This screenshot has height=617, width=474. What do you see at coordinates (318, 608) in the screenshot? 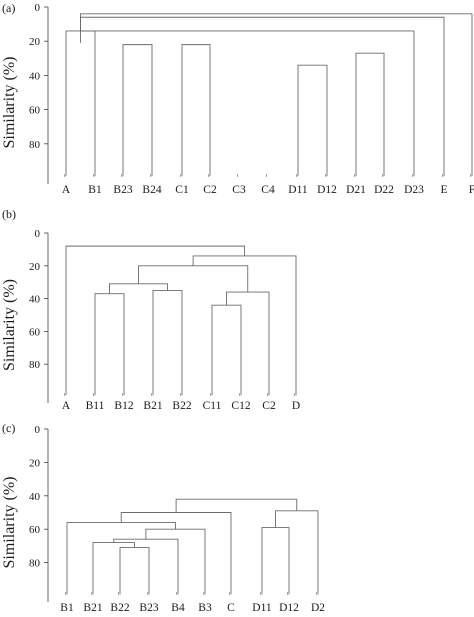
I see `leaf-label: D2` at bounding box center [318, 608].